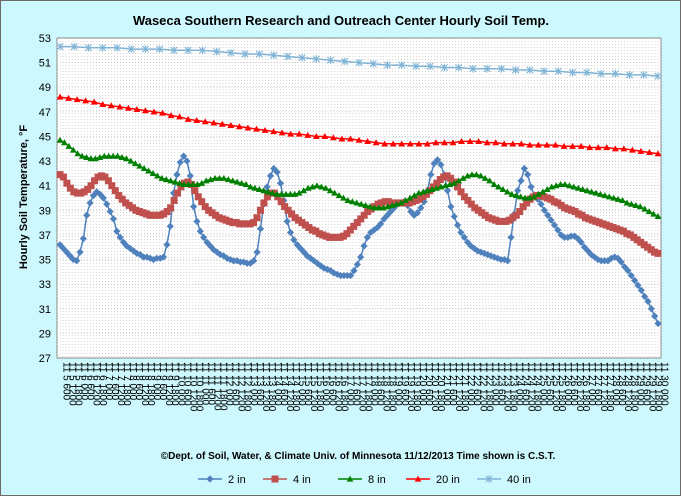 Image resolution: width=681 pixels, height=496 pixels. Describe the element at coordinates (512, 387) in the screenshot. I see `x-tick-label: 11 23 1800` at that location.